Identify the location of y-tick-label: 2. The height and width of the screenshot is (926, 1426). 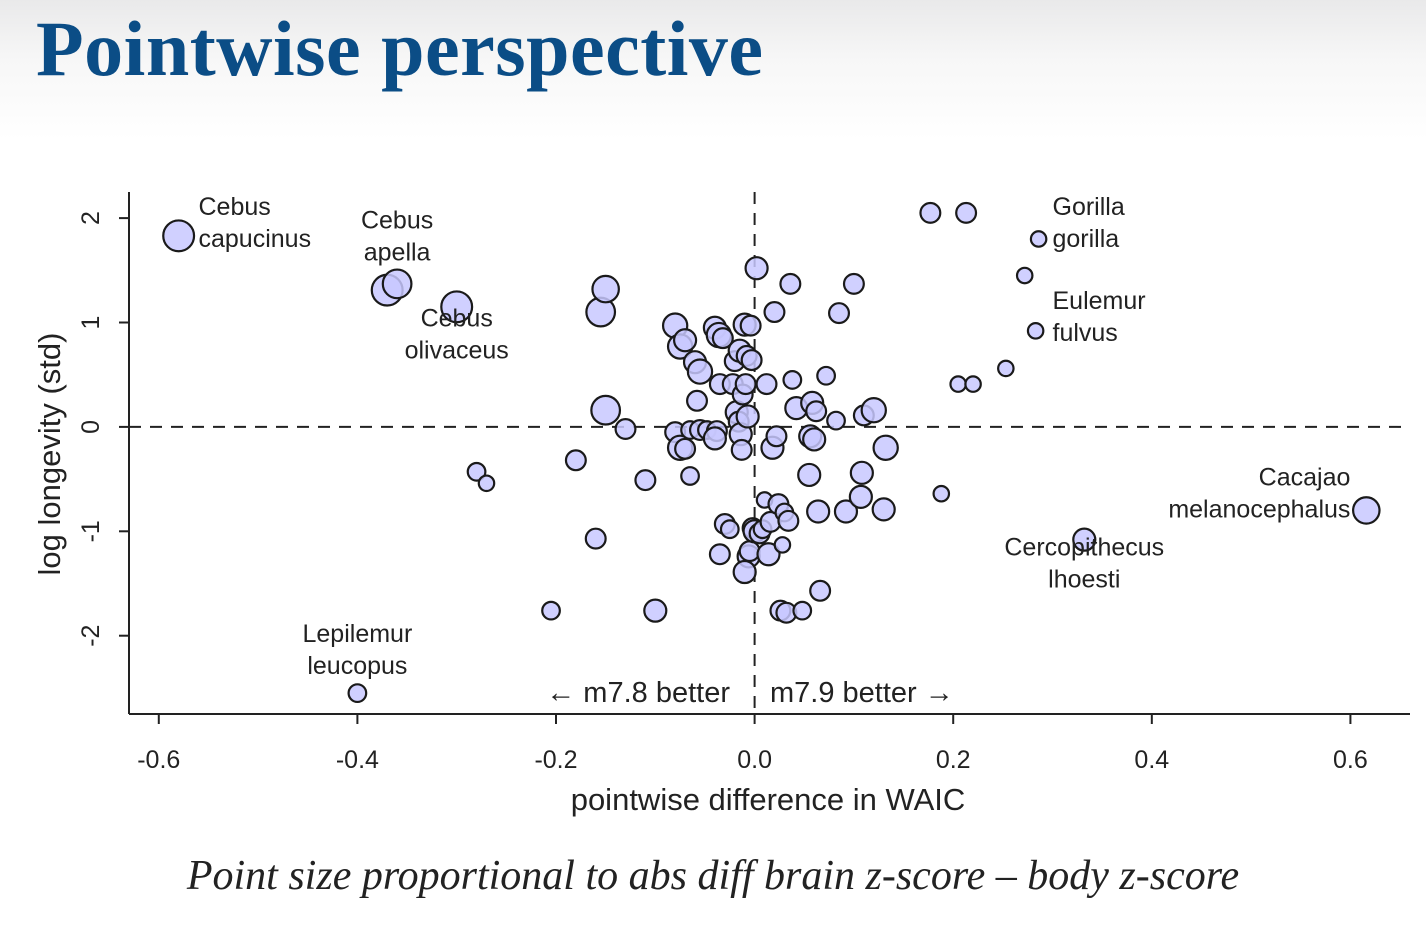
(91, 218).